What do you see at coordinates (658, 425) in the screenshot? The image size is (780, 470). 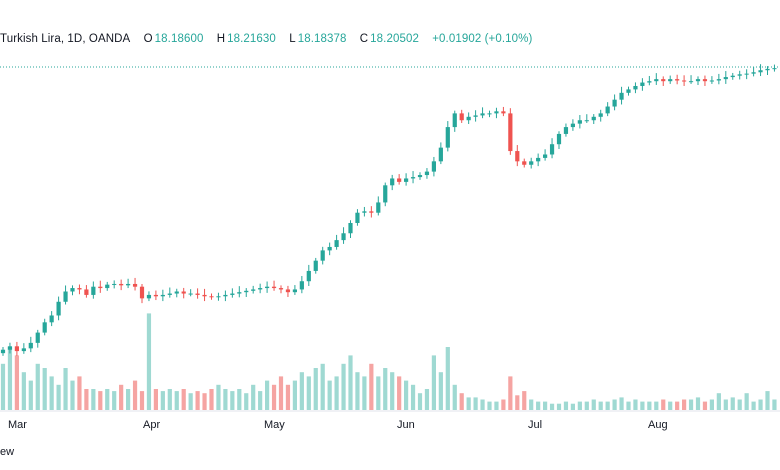 I see `month-label: Aug` at bounding box center [658, 425].